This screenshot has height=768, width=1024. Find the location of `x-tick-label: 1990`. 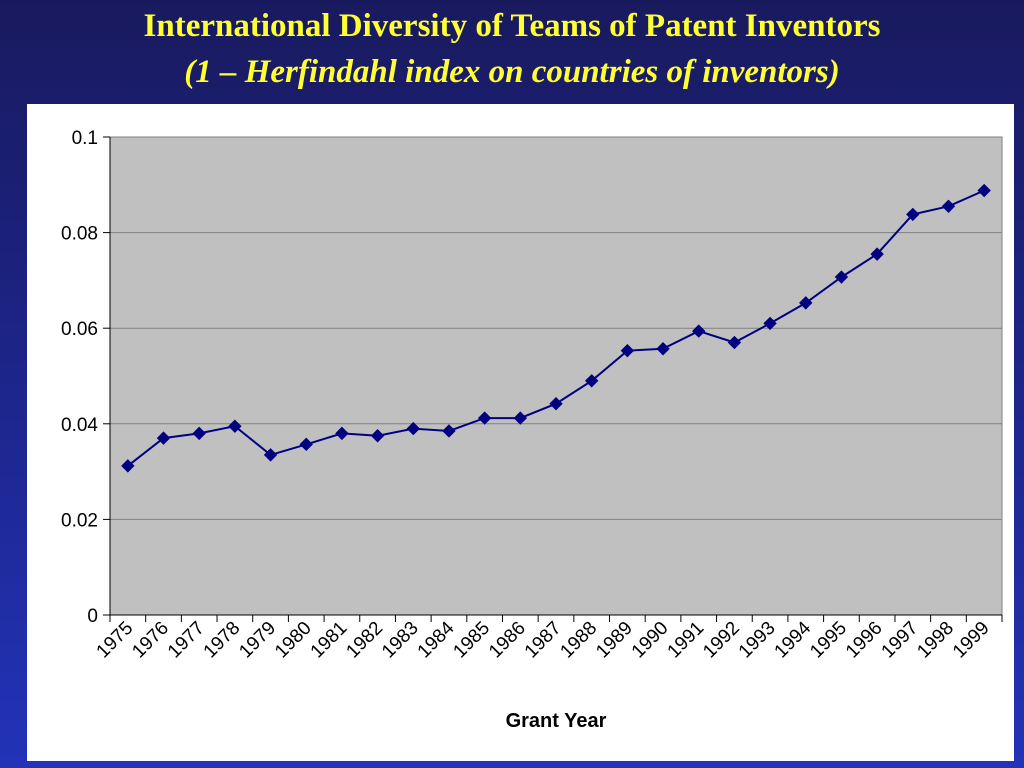

x-tick-label: 1990 is located at coordinates (650, 640).